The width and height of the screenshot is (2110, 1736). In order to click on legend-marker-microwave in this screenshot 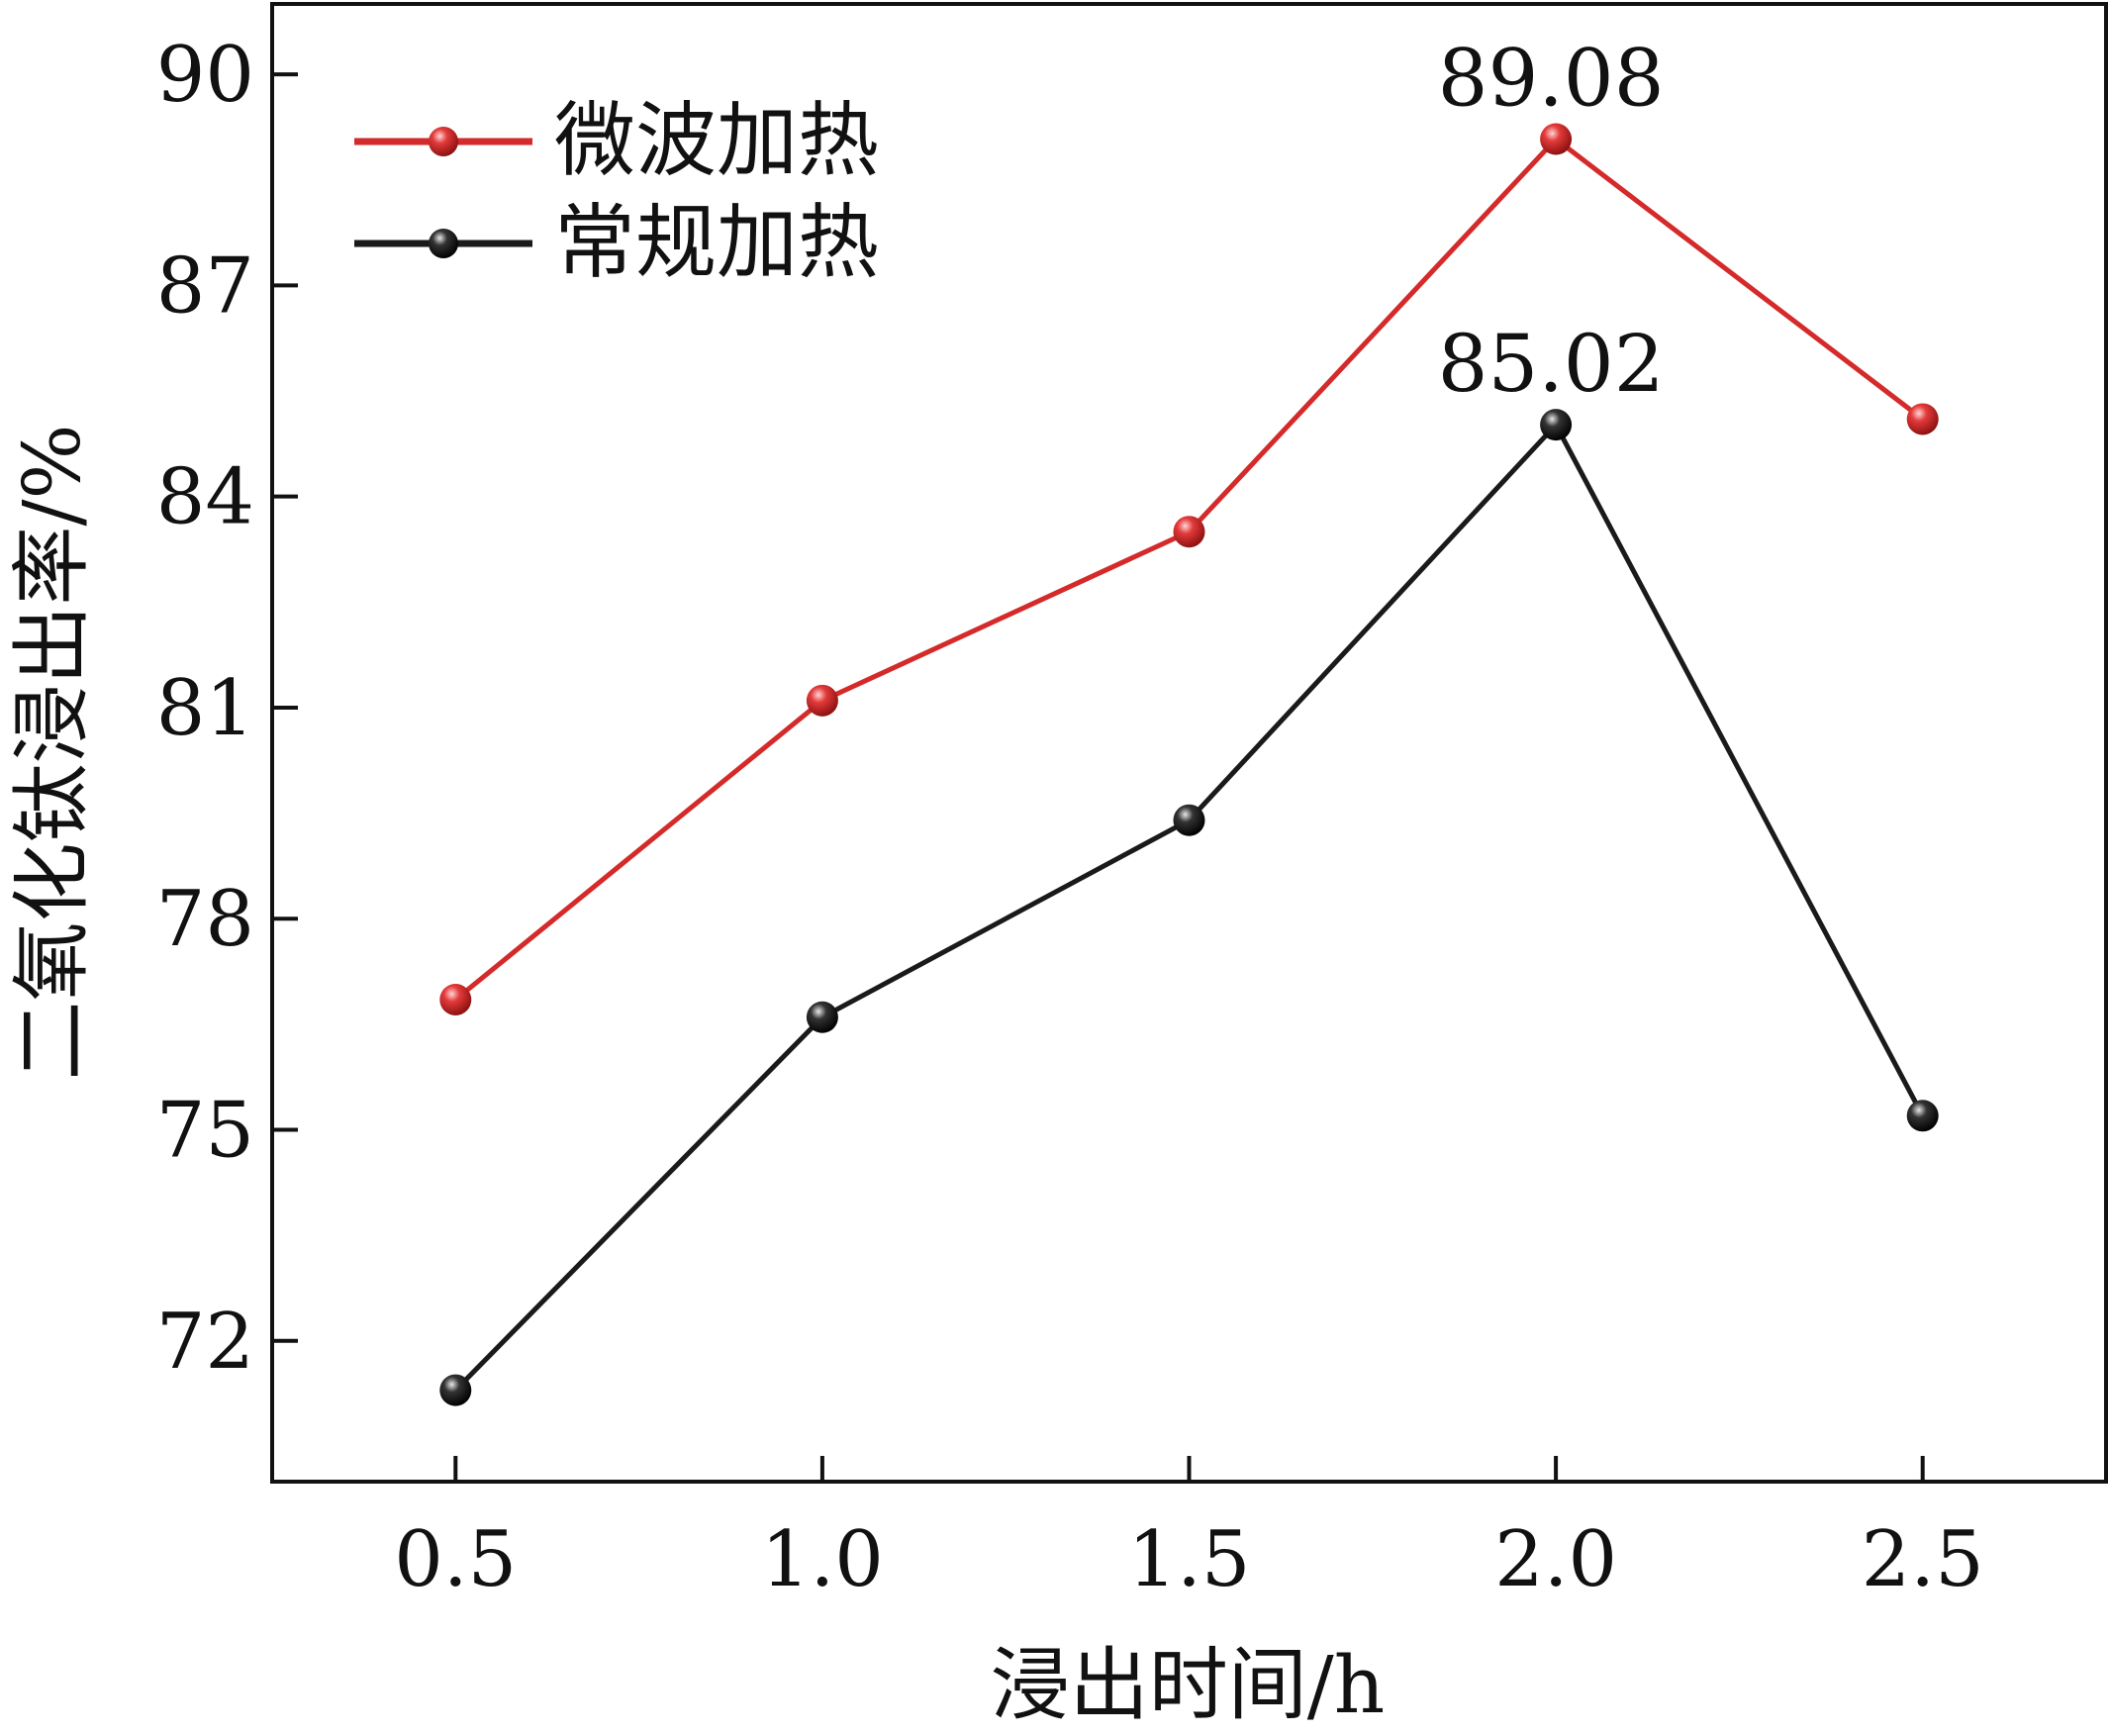, I will do `click(444, 141)`.